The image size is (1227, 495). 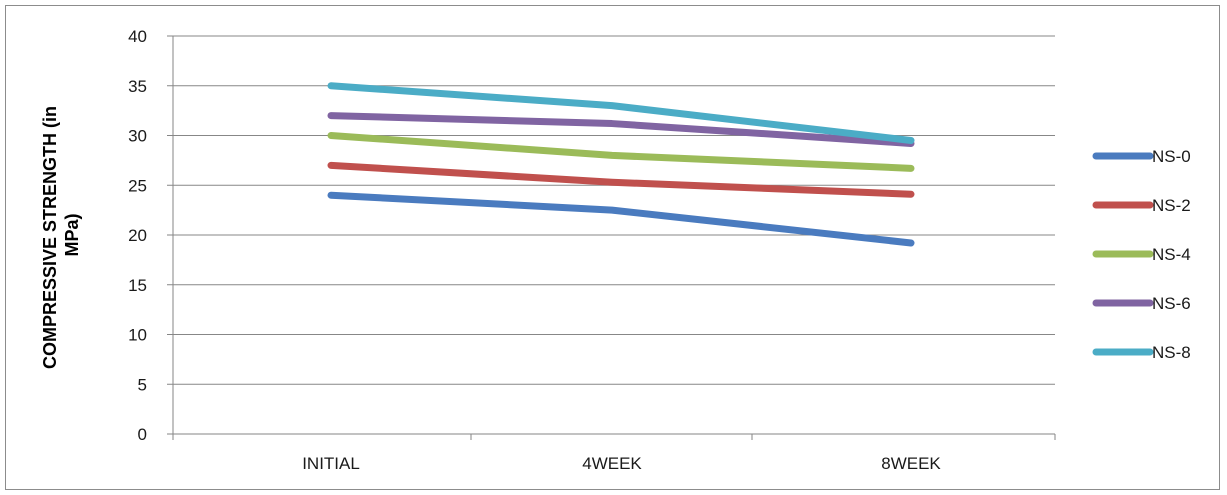 I want to click on y-axis-title-line-2: MPa), so click(x=72, y=234).